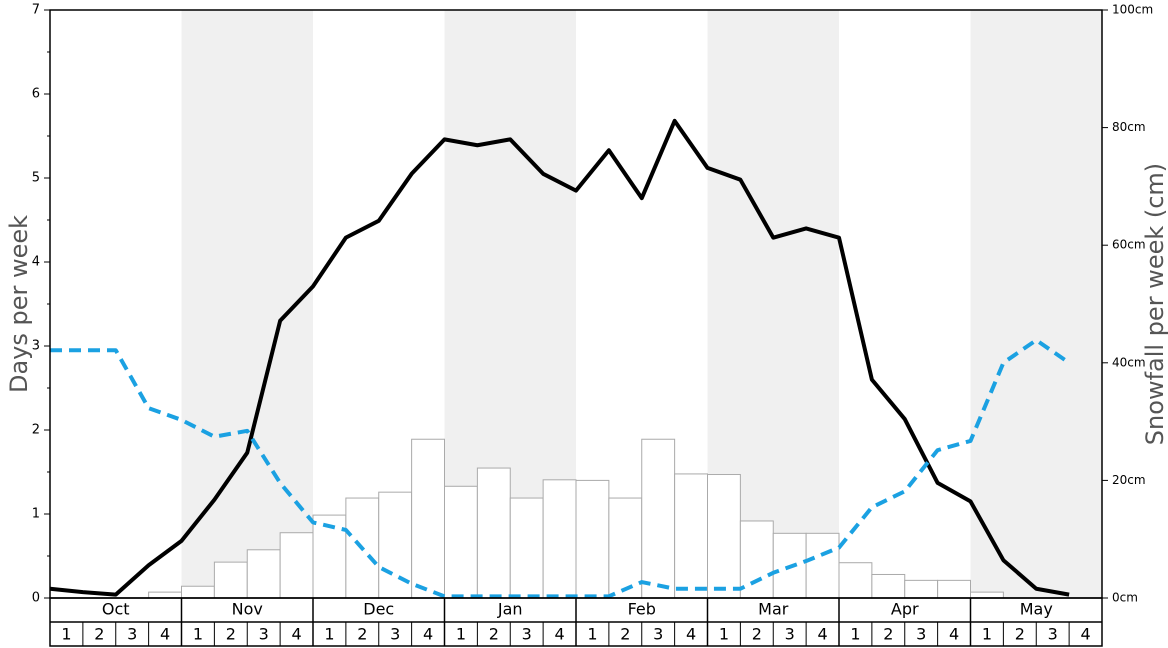  What do you see at coordinates (36, 178) in the screenshot?
I see `y-tick-label: 5` at bounding box center [36, 178].